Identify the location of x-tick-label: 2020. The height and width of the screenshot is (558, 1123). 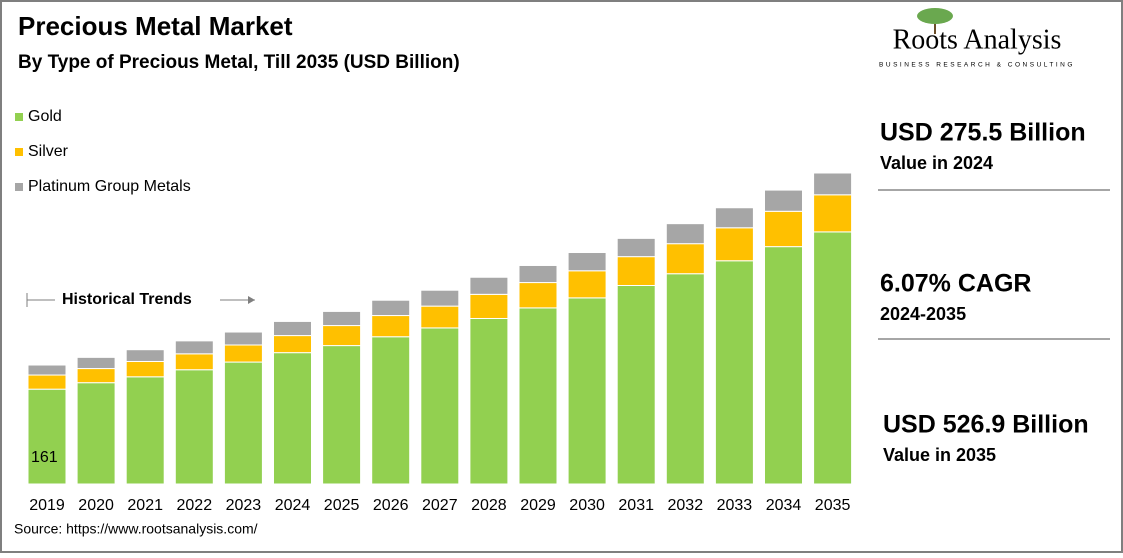
(96, 505).